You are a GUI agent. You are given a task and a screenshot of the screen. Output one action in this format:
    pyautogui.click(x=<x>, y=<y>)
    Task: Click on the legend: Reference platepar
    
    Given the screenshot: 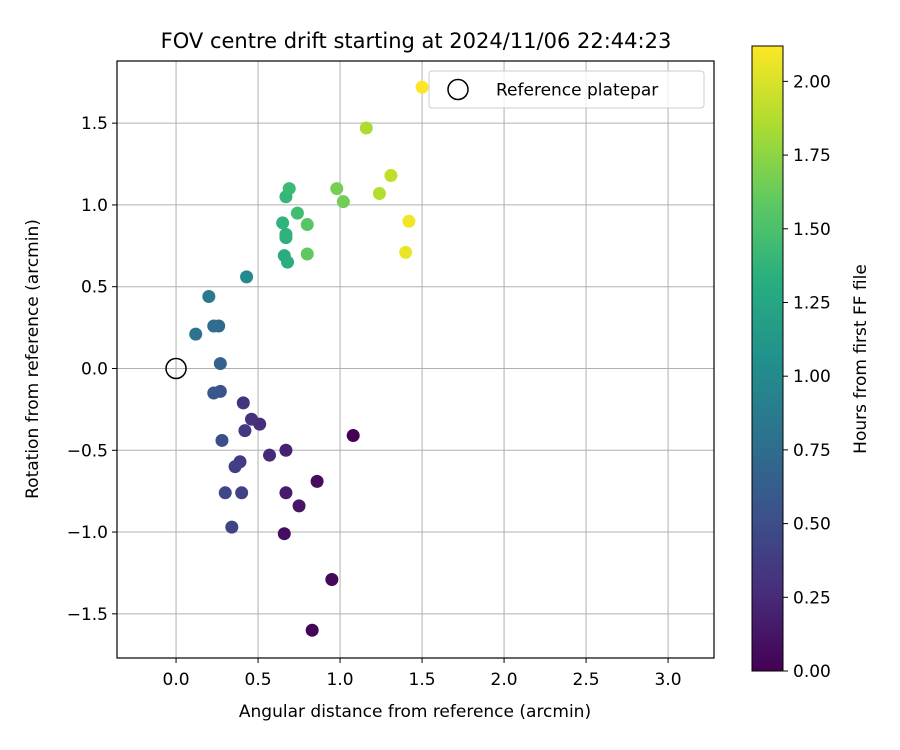 What is the action you would take?
    pyautogui.click(x=566, y=89)
    